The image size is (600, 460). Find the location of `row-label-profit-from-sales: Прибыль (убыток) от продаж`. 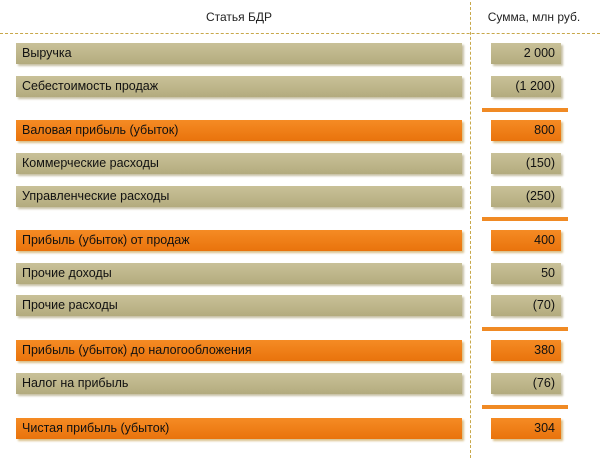

row-label-profit-from-sales: Прибыль (убыток) от продаж is located at coordinates (239, 240).